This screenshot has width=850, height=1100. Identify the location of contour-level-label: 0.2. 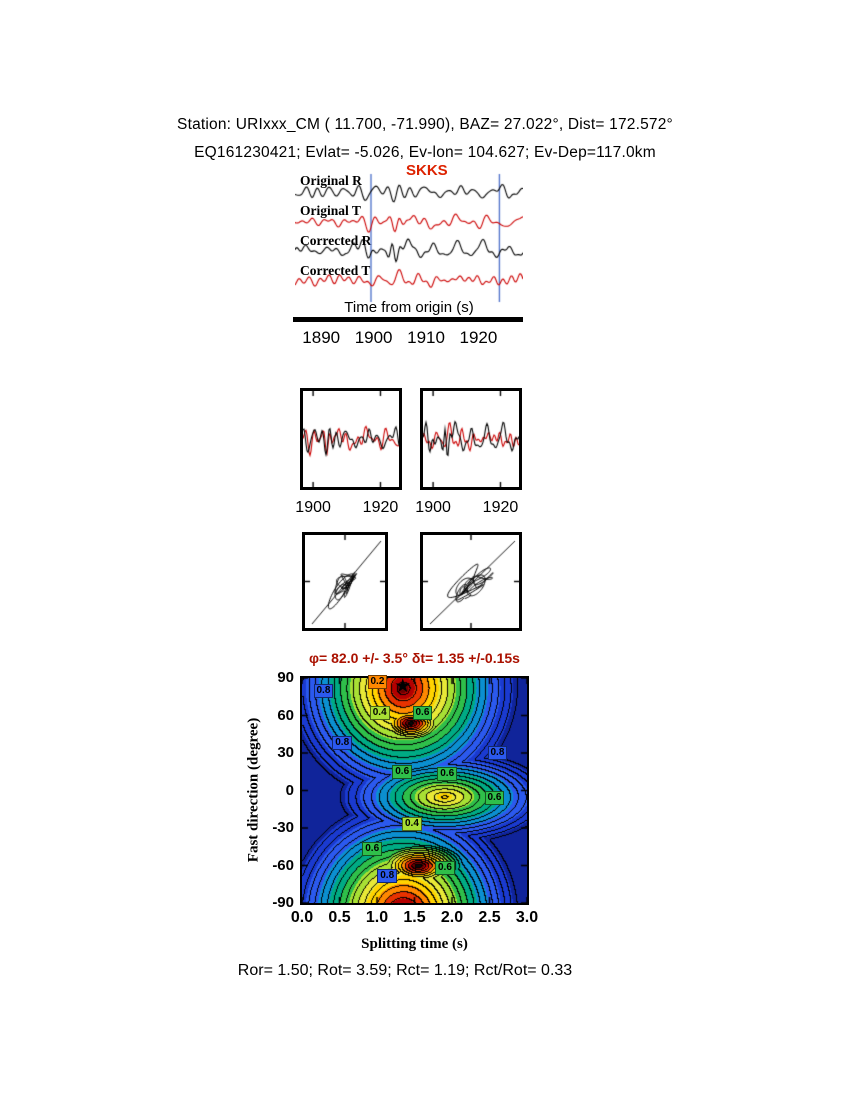
(377, 681).